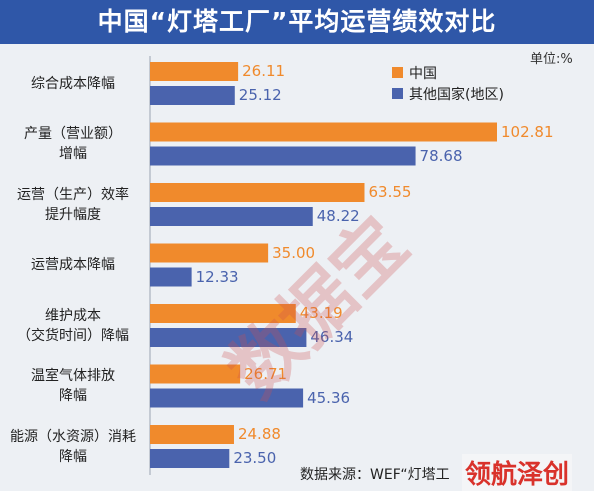 Image resolution: width=594 pixels, height=491 pixels. What do you see at coordinates (73, 335) in the screenshot?
I see `category-label-line: （交货时间）降幅` at bounding box center [73, 335].